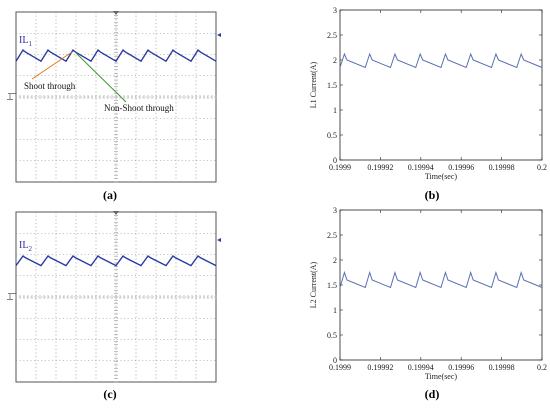 This screenshot has width=550, height=410. I want to click on caption-d: (d), so click(432, 394).